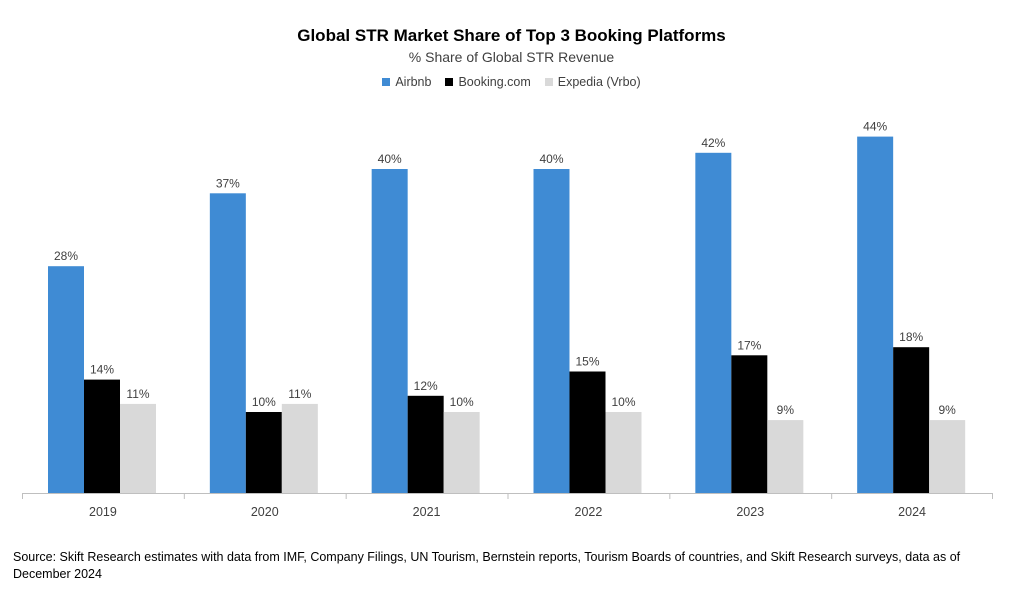  I want to click on legend-label-airbnb: Airbnb, so click(413, 82).